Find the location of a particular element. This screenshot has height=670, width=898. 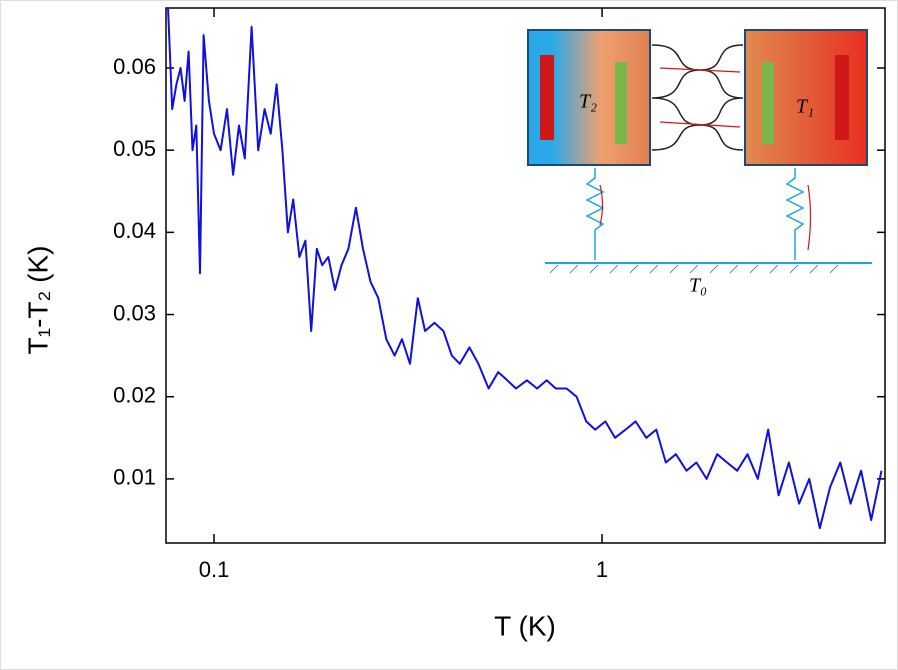

y-tick-label: 0.01 is located at coordinates (134, 477).